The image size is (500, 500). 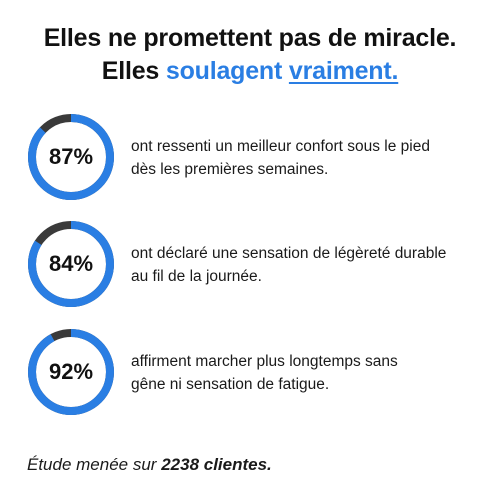 What do you see at coordinates (230, 169) in the screenshot?
I see `stat-description-1-line-2: dès les premières semaines.` at bounding box center [230, 169].